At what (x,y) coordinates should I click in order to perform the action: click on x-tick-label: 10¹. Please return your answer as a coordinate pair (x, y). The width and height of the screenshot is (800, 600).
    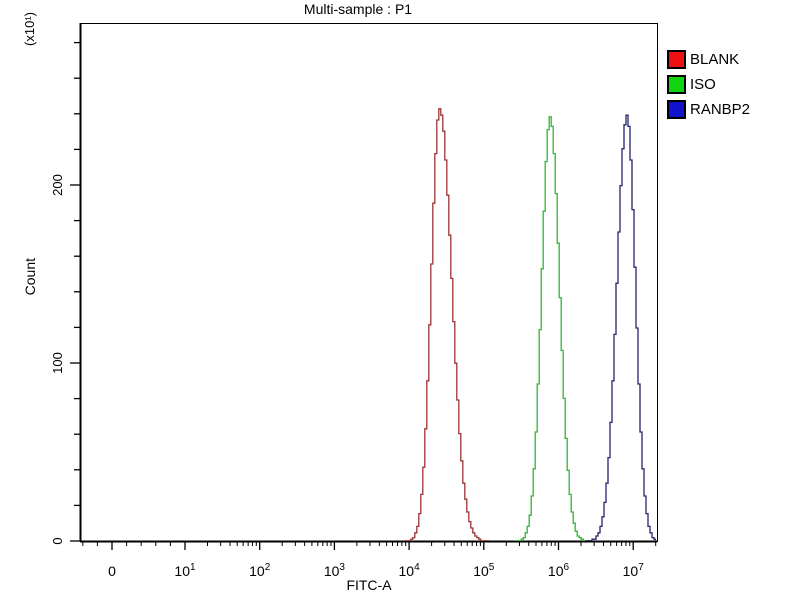
    Looking at the image, I should click on (185, 570).